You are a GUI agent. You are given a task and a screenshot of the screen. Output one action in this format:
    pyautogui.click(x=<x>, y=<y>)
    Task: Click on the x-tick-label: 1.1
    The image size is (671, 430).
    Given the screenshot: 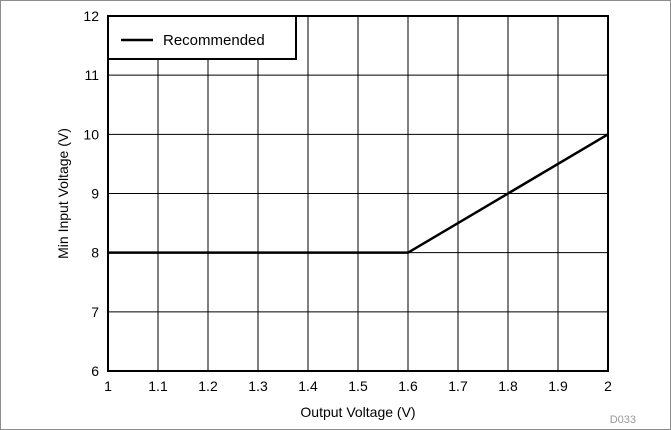 What is the action you would take?
    pyautogui.click(x=158, y=386)
    